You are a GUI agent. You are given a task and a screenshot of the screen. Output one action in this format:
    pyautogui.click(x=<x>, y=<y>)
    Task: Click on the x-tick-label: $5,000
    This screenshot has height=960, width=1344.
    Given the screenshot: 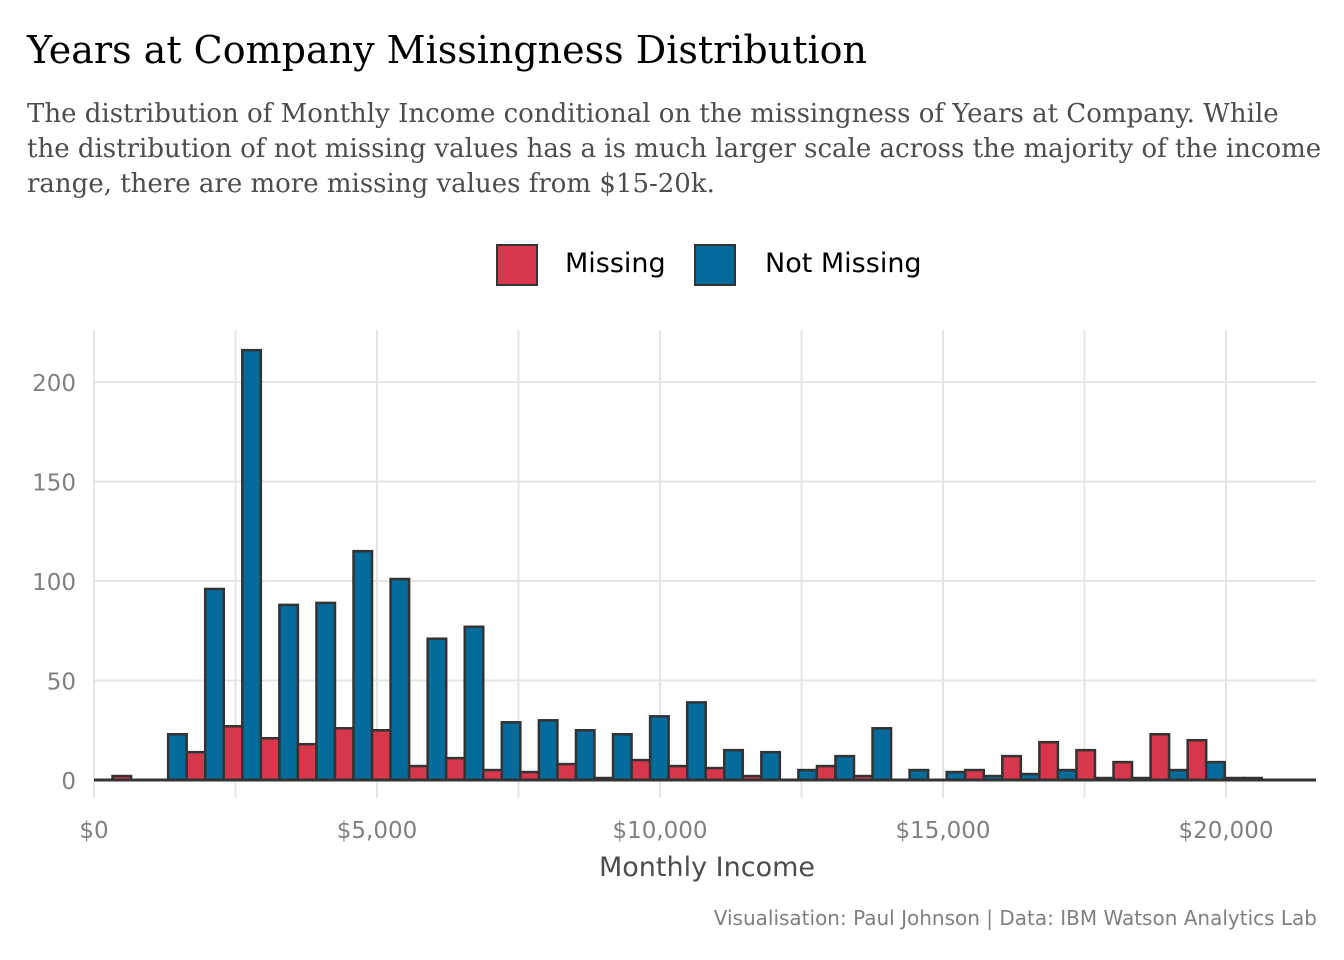 What is the action you would take?
    pyautogui.click(x=377, y=831)
    